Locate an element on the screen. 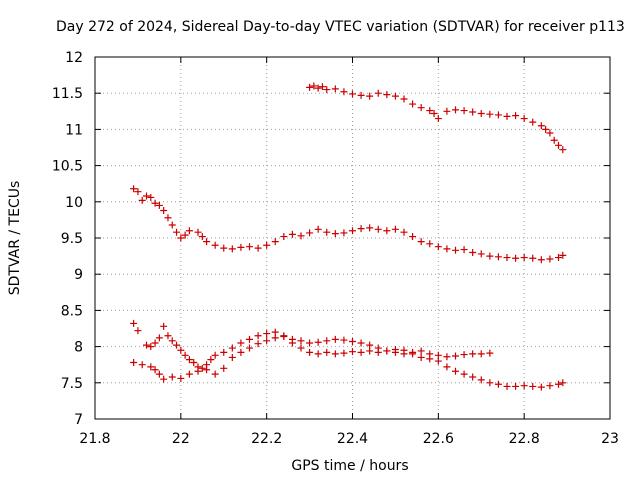 This screenshot has height=480, width=640. series-track-b is located at coordinates (348, 224).